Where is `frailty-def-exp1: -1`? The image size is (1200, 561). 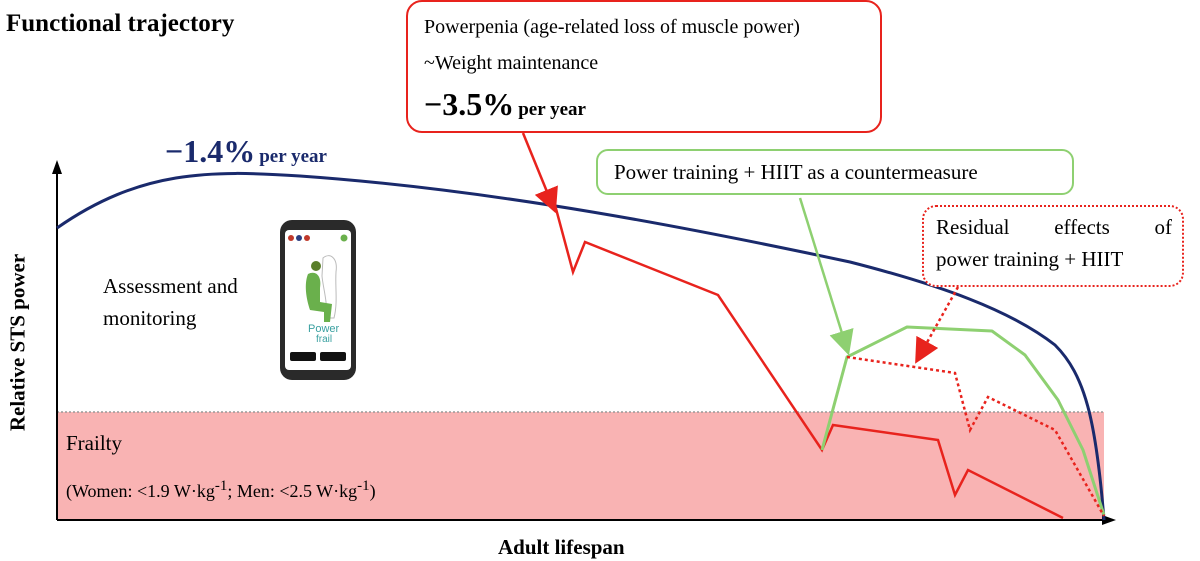
frailty-def-exp1: -1 is located at coordinates (221, 486).